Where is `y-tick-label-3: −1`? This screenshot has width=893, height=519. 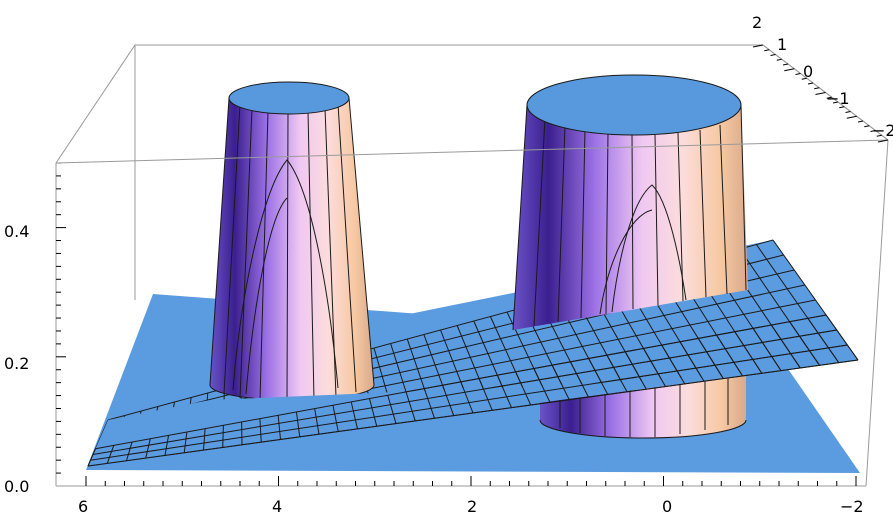
y-tick-label-3: −1 is located at coordinates (838, 98).